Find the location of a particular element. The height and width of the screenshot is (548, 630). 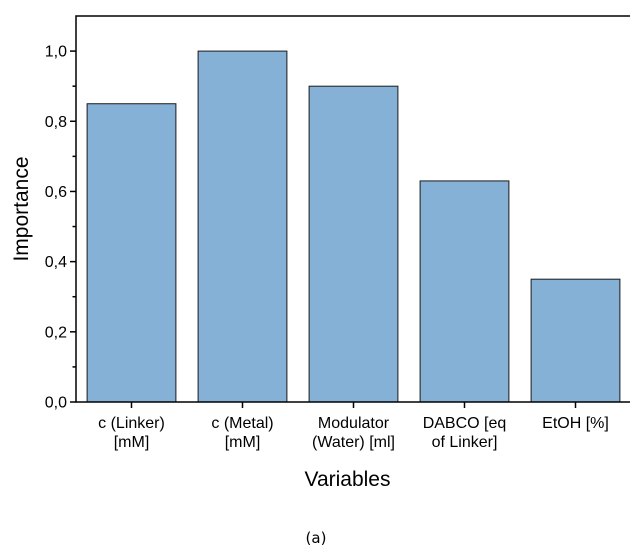

y-axis-title: Importance is located at coordinates (21, 208).